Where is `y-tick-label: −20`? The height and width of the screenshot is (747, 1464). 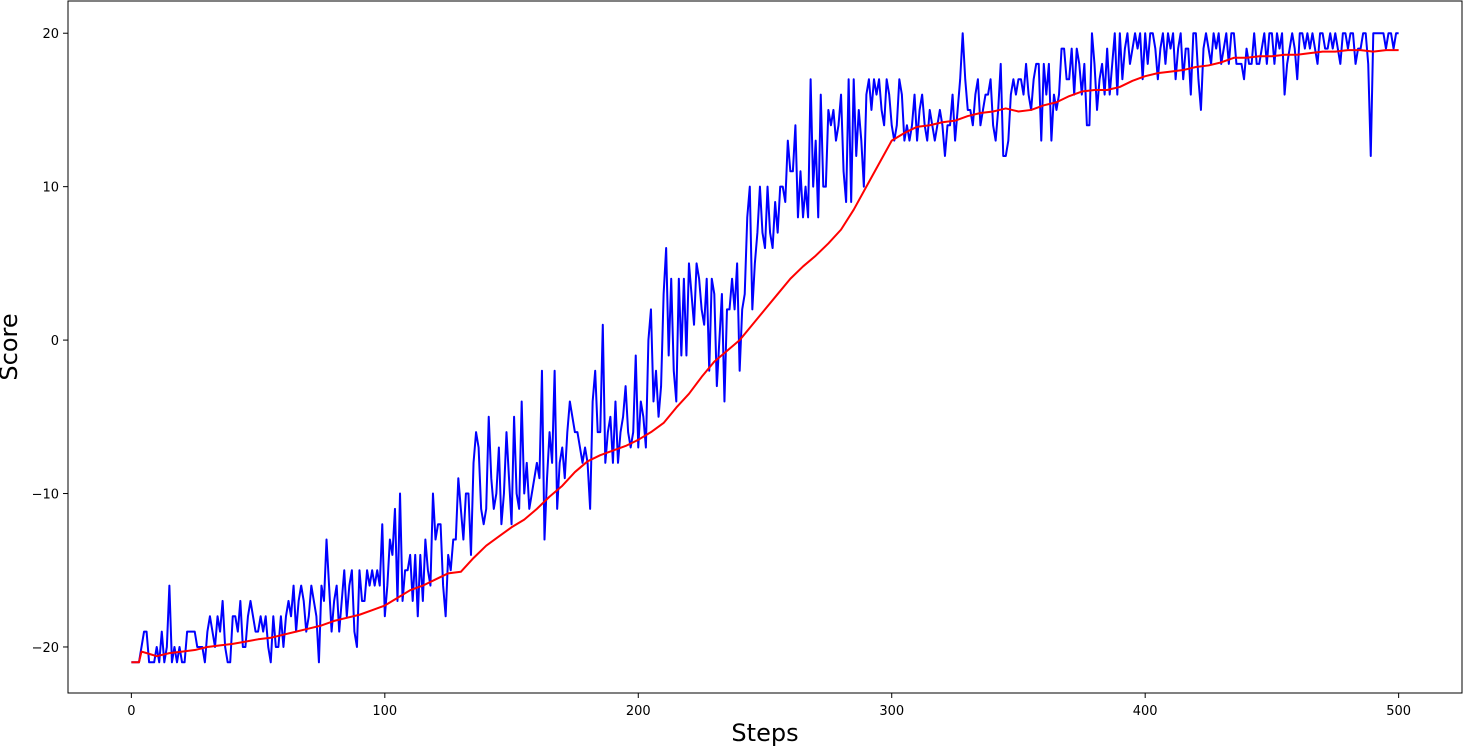 y-tick-label: −20 is located at coordinates (45, 648).